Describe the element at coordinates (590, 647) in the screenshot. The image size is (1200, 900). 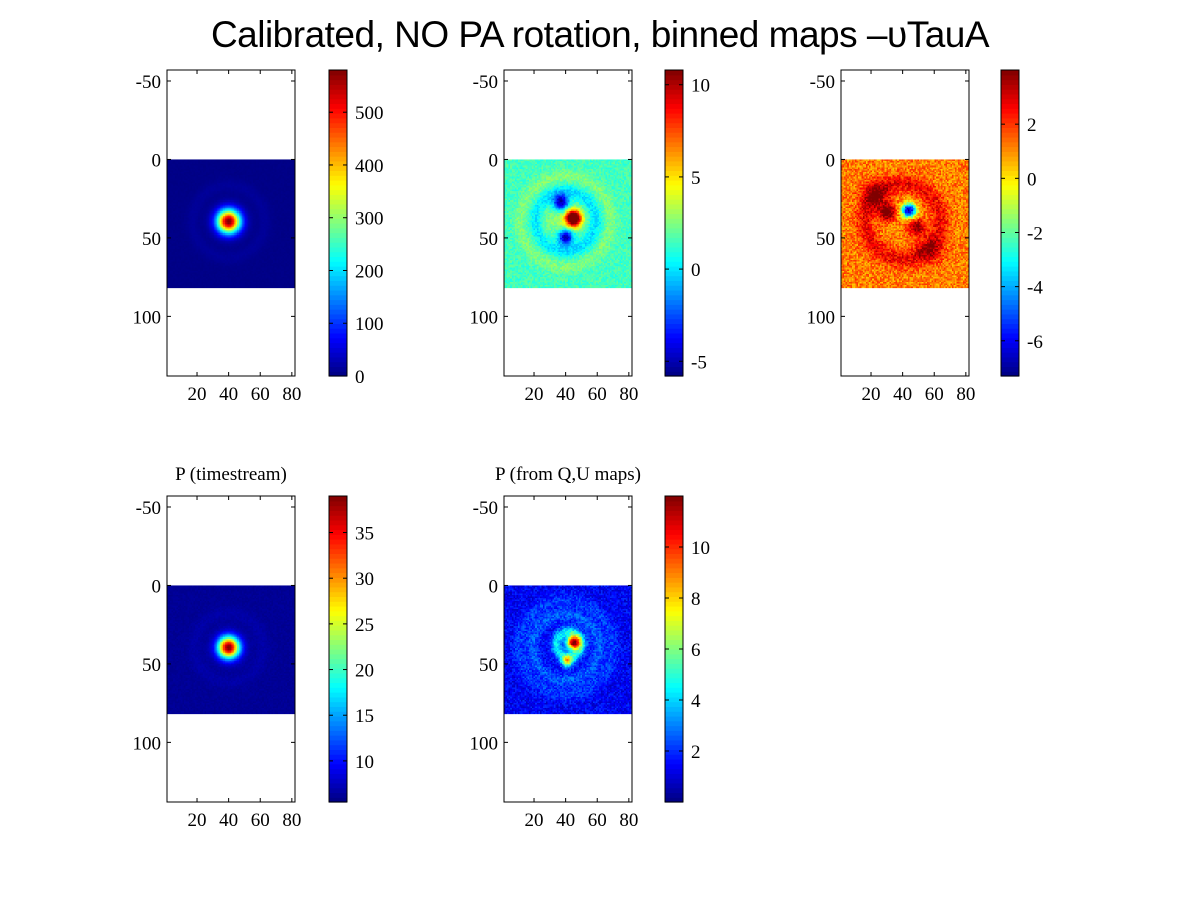
I see `panel-5: 20 40 60 80 -50 0 50 100 P (from Q,U maps) 2 4 6 8 10` at that location.